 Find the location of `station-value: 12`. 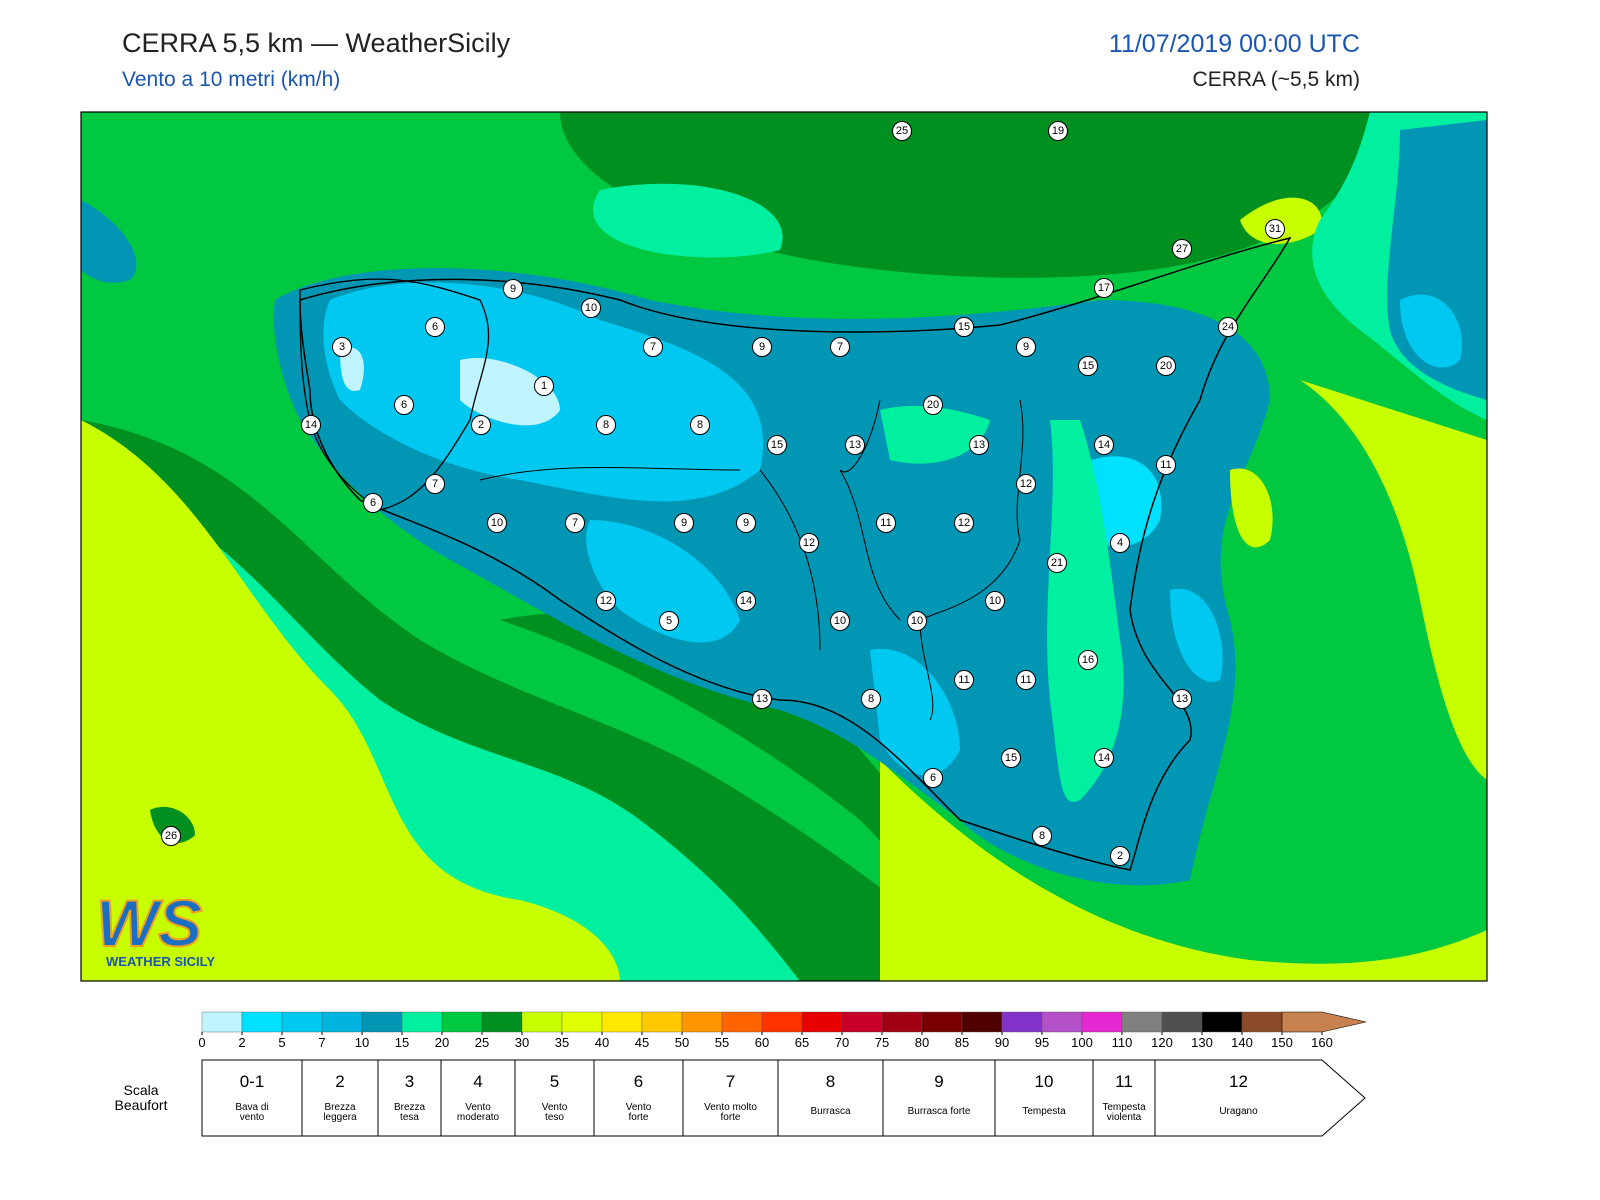

station-value: 12 is located at coordinates (964, 523).